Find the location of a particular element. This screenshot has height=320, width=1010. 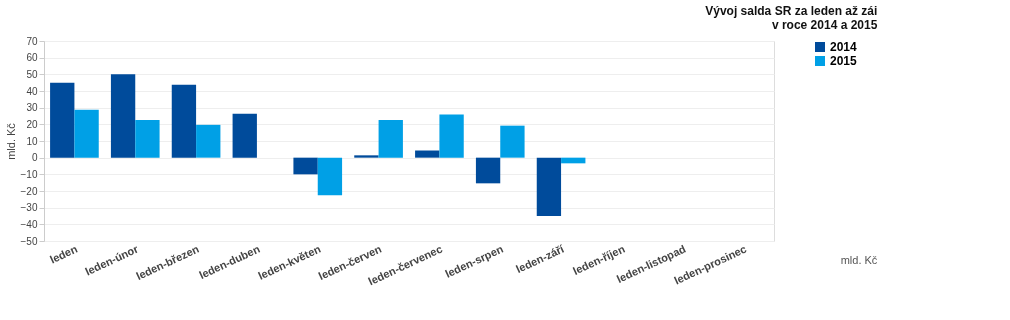

y-tick-label: 60 is located at coordinates (32, 58).